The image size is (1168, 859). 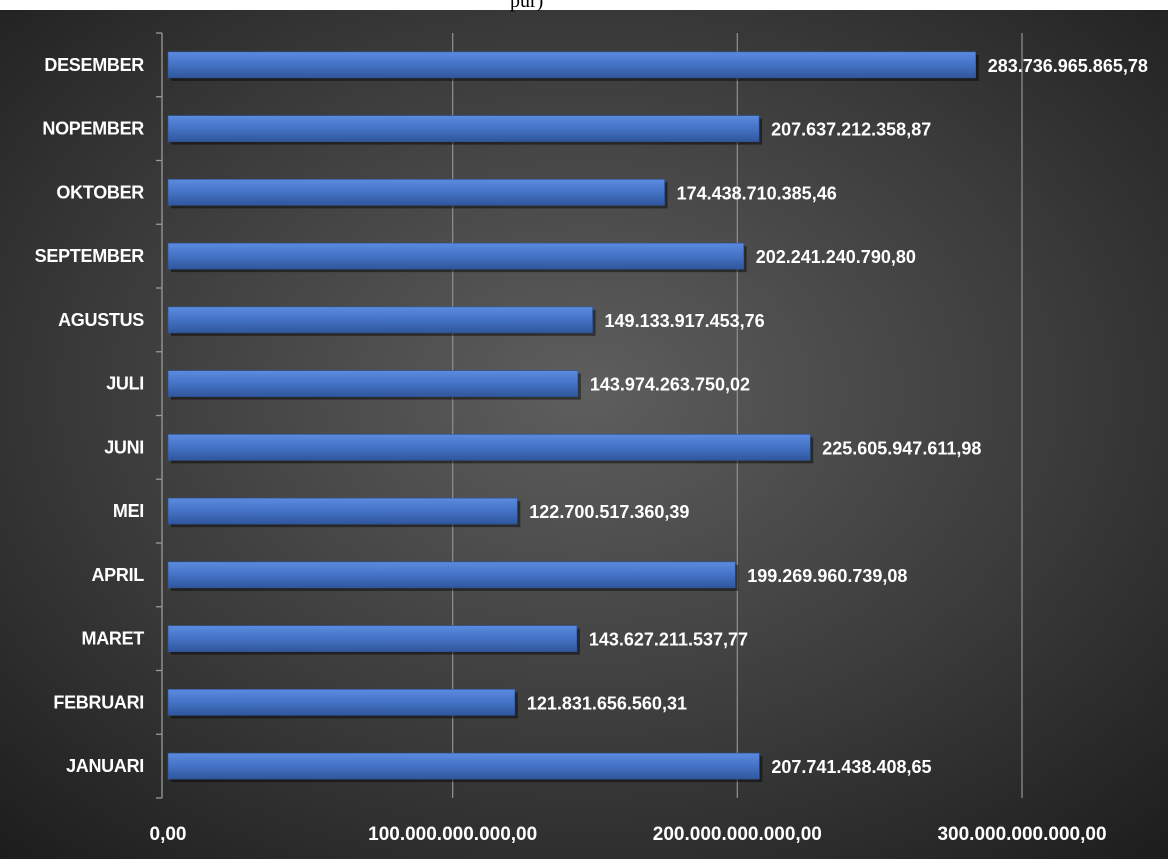 What do you see at coordinates (1021, 834) in the screenshot?
I see `x-tick-label: 300.000.000.000,00` at bounding box center [1021, 834].